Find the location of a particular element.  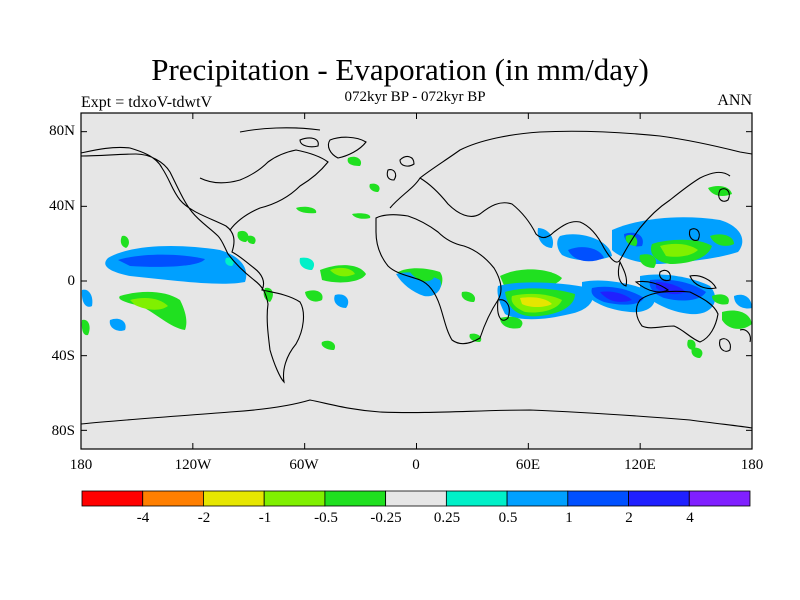

colorbar-label: 0.25 is located at coordinates (447, 518).